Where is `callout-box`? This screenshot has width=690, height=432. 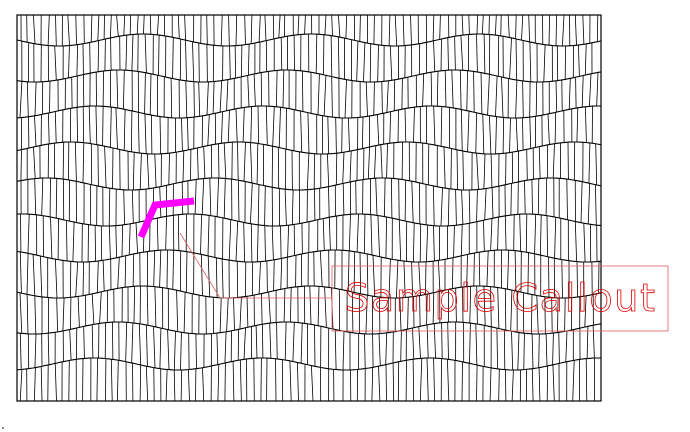
callout-box is located at coordinates (500, 298).